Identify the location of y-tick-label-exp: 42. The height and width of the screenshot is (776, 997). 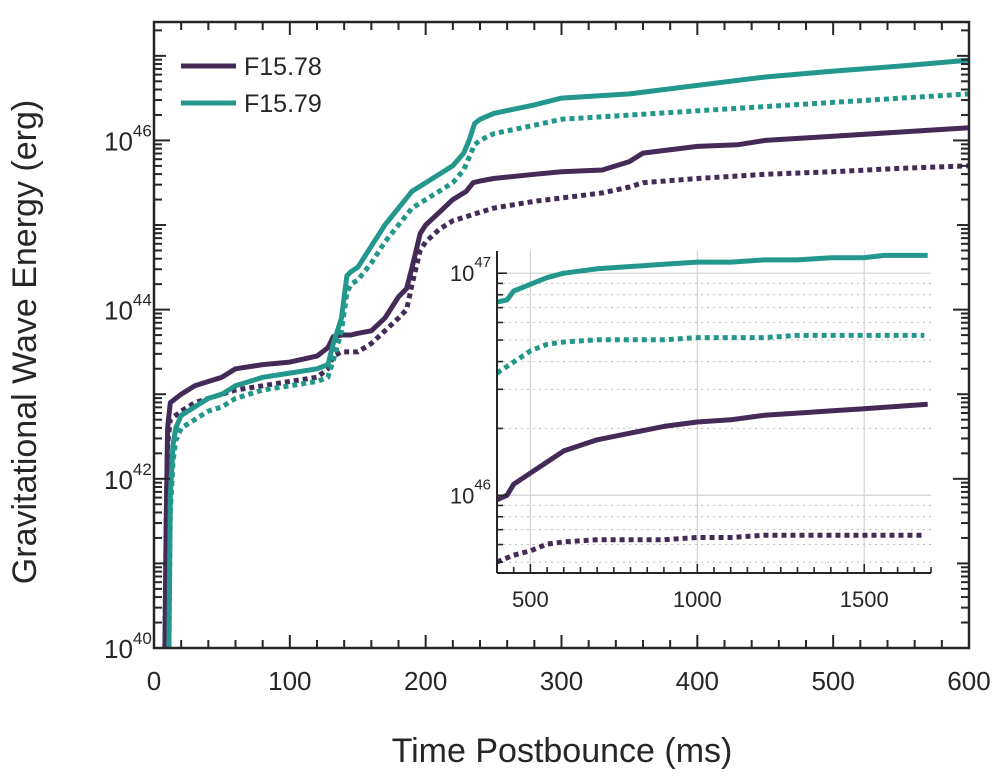
(142, 469).